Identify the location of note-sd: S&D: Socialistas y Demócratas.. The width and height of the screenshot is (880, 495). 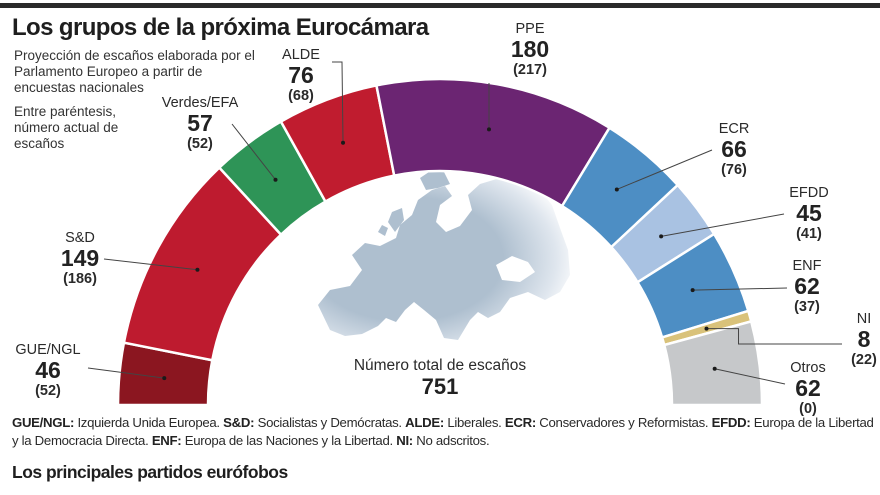
(314, 422).